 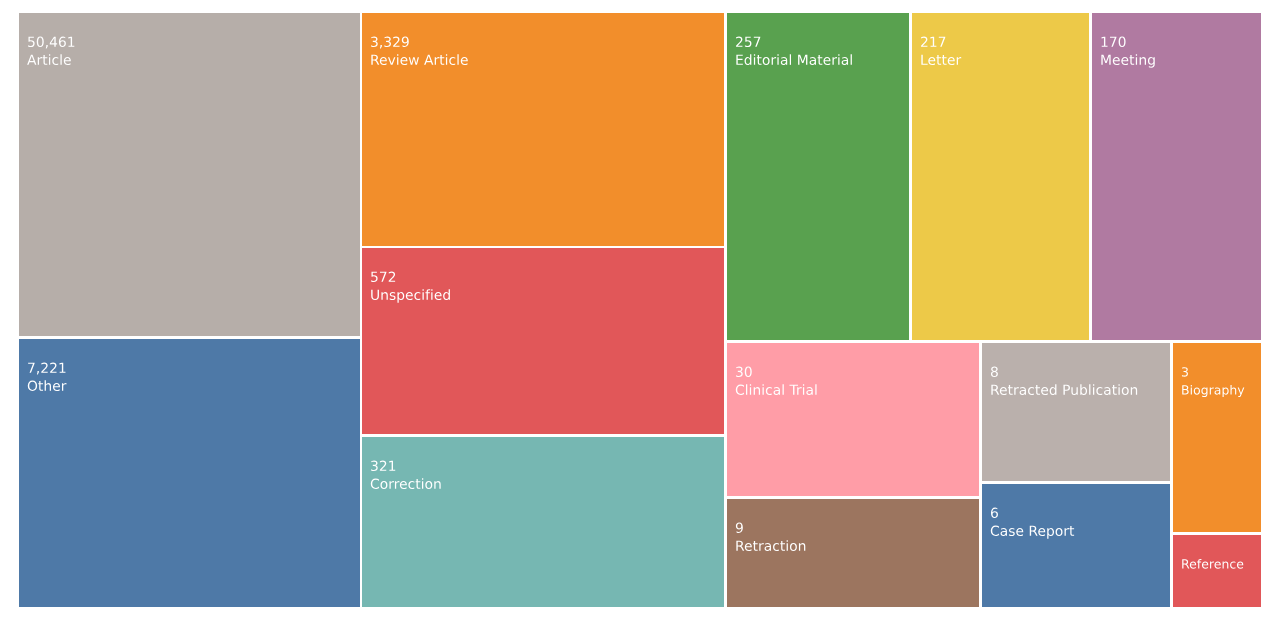 I want to click on category-label: Other, so click(x=47, y=386).